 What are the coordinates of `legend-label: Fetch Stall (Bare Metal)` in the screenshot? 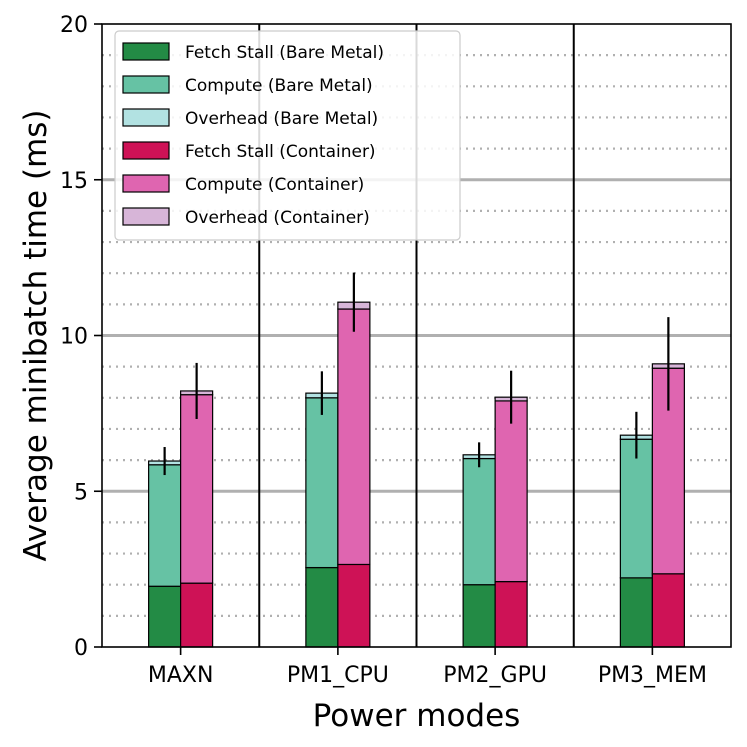 It's located at (284, 53).